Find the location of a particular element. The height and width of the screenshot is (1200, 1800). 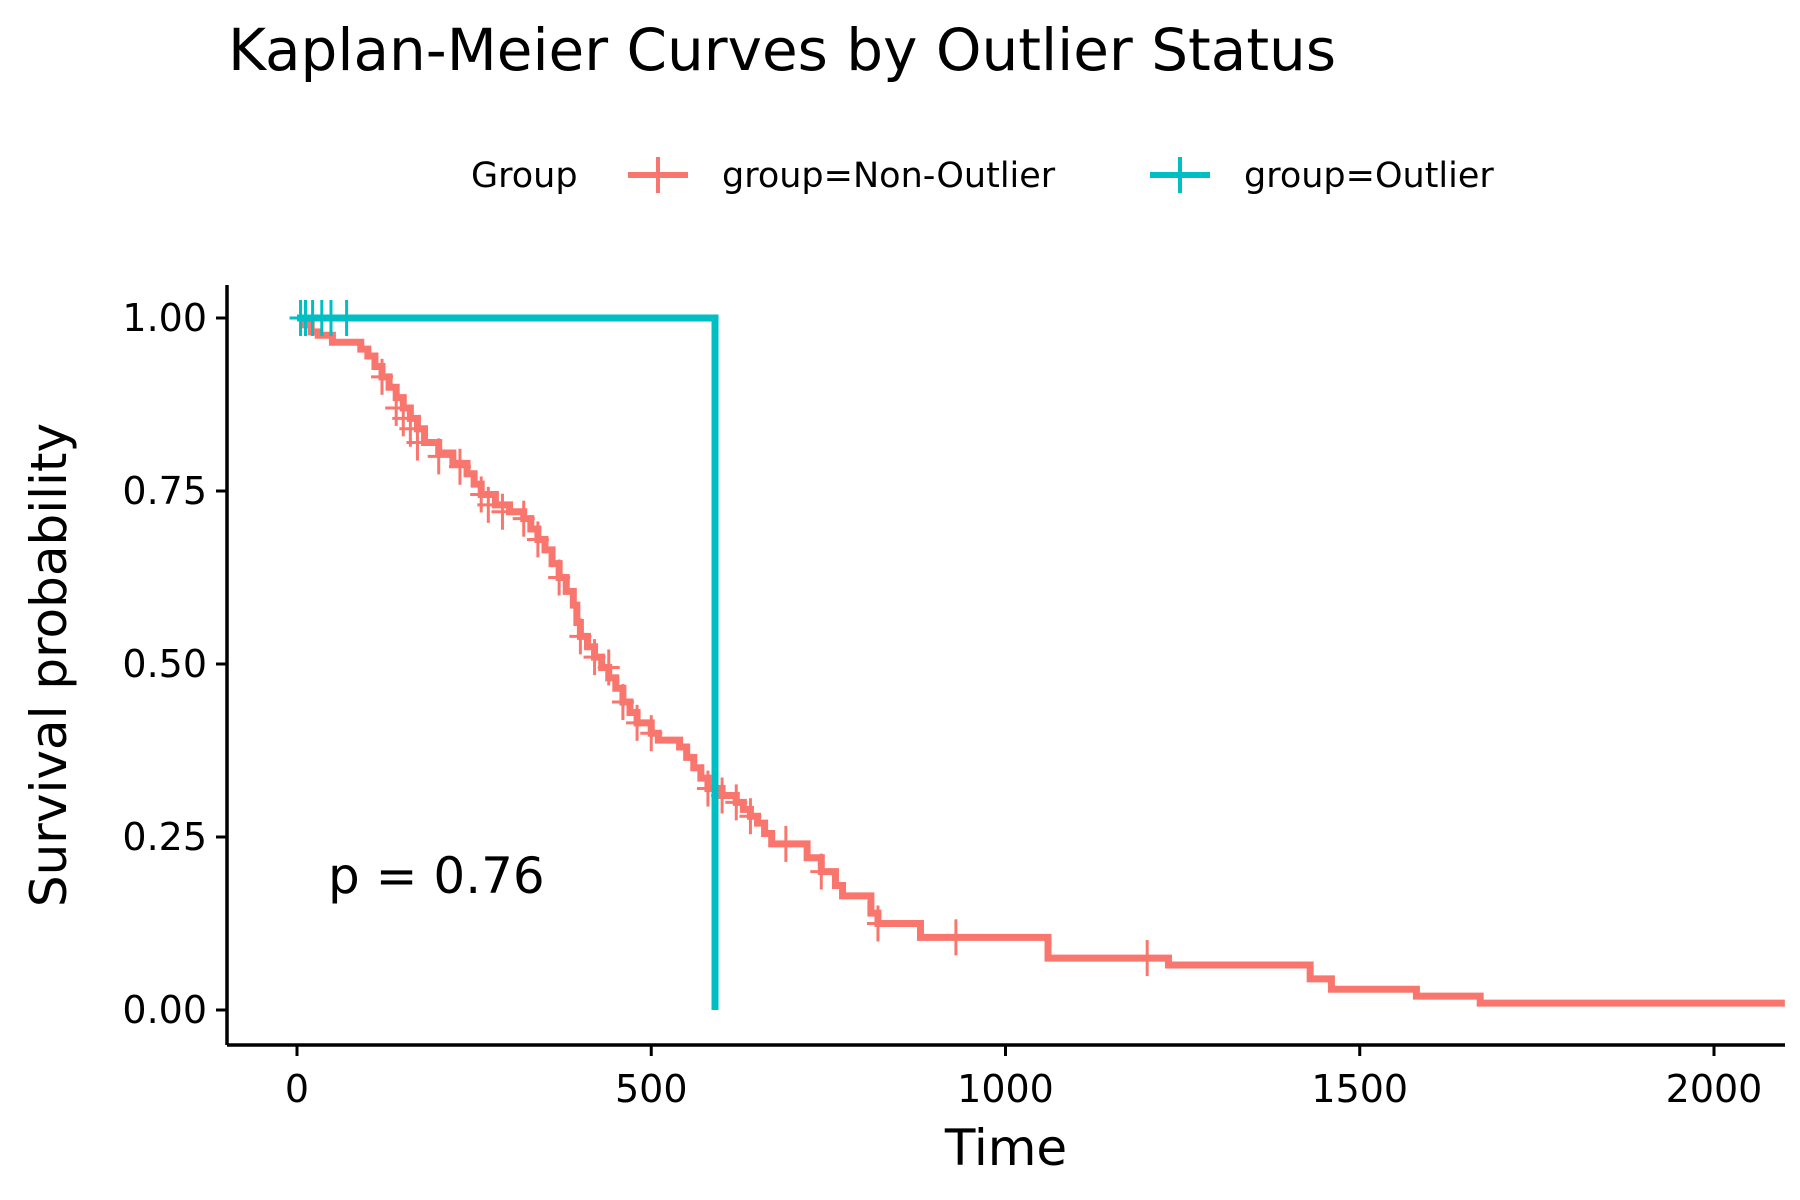

x-tick-label: 0 is located at coordinates (297, 1089).